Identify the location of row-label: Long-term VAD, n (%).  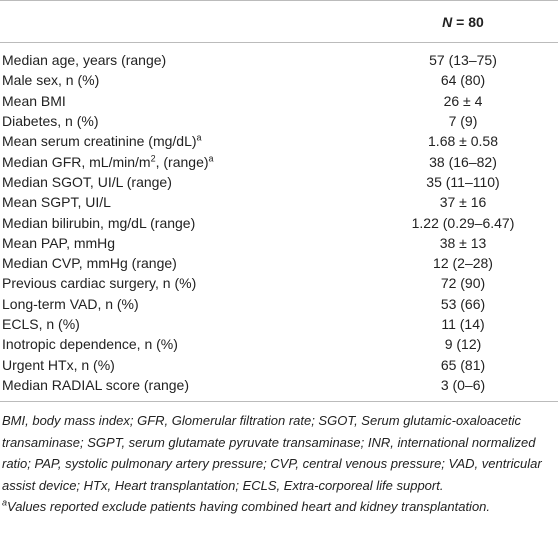
(184, 304).